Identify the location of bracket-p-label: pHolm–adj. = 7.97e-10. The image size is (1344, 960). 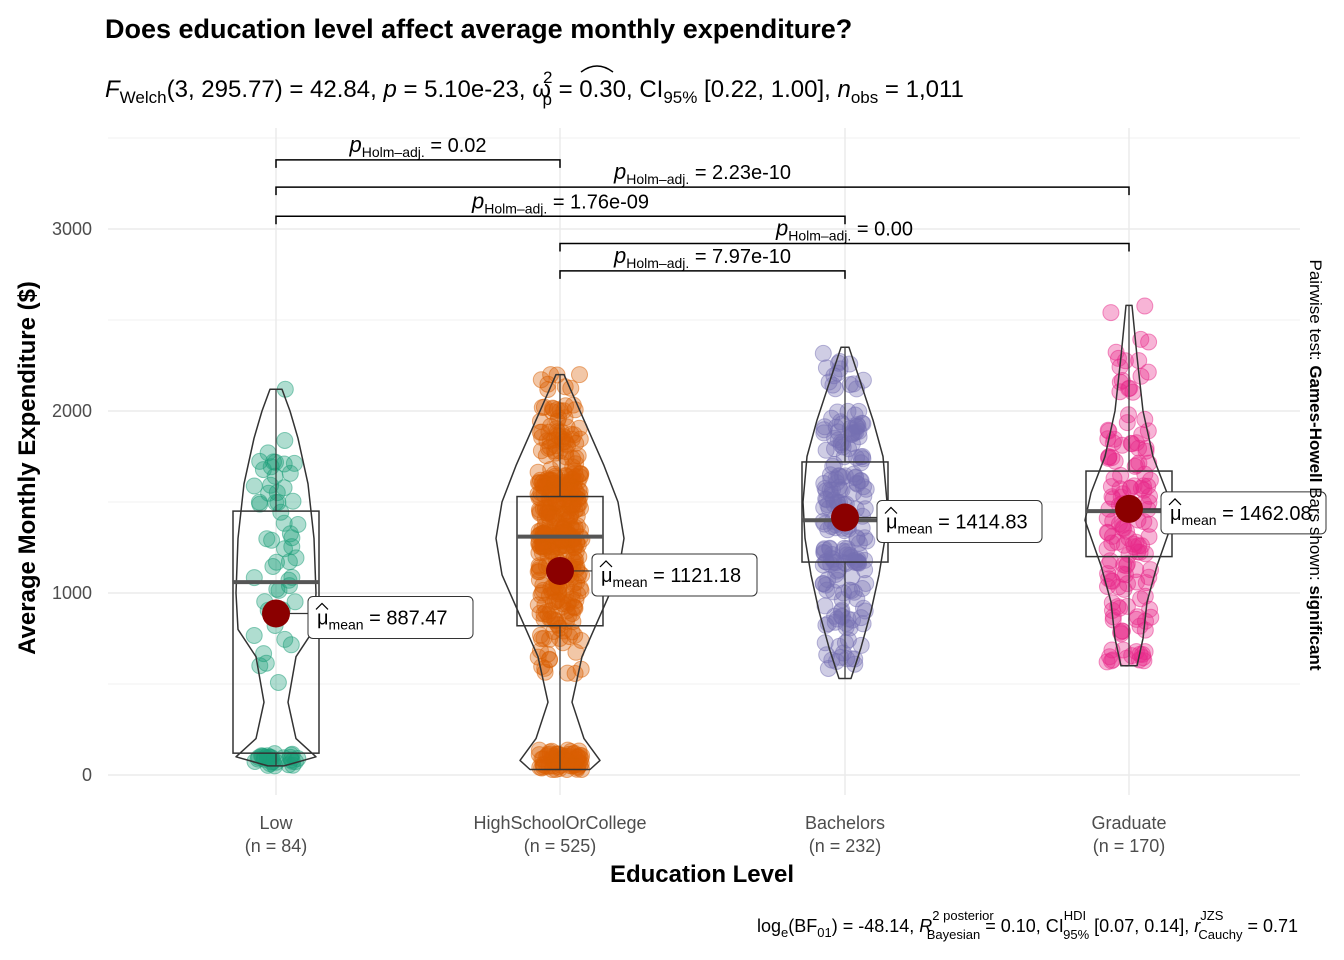
(702, 257).